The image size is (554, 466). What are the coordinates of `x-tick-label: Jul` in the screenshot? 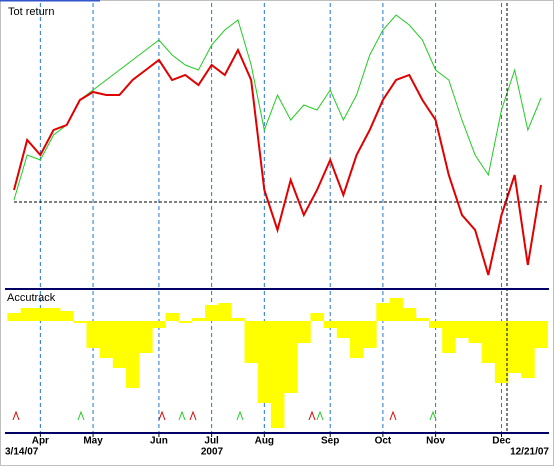 It's located at (211, 441).